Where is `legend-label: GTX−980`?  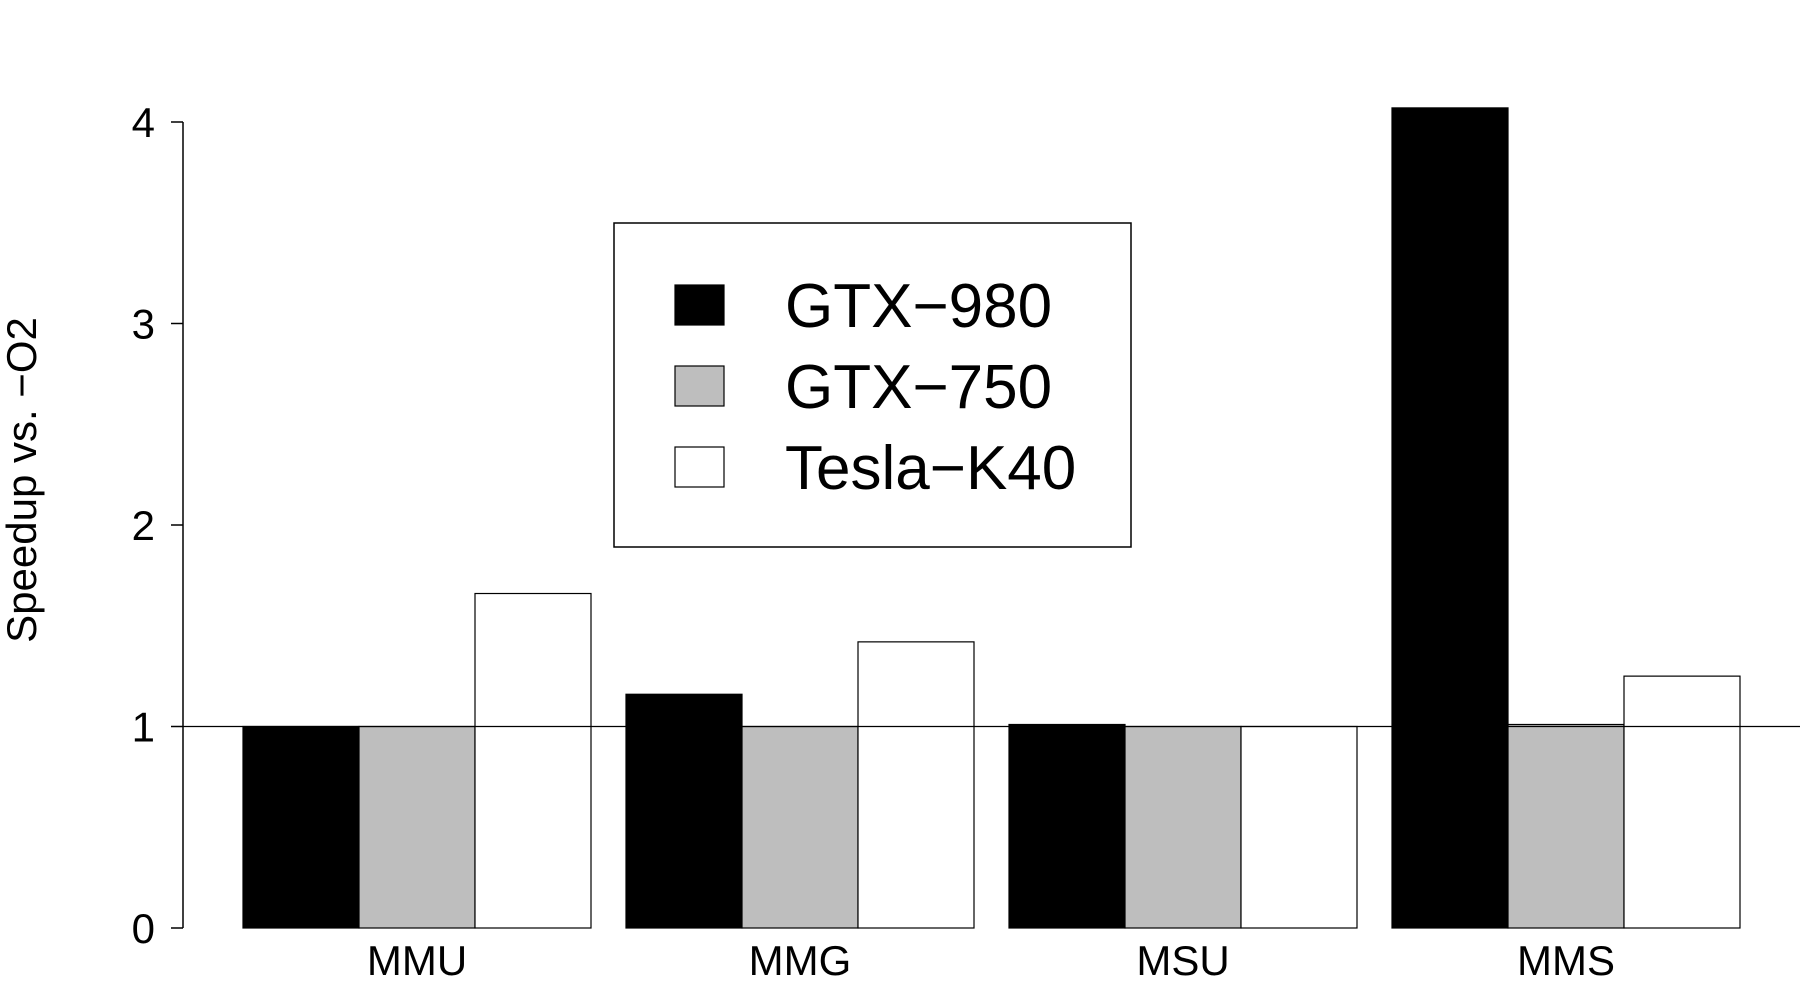
legend-label: GTX−980 is located at coordinates (918, 306).